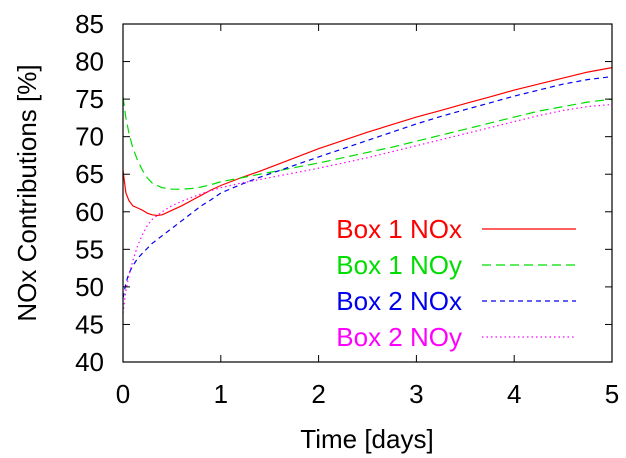 The image size is (626, 458). What do you see at coordinates (89, 174) in the screenshot?
I see `y-tick-label: 65` at bounding box center [89, 174].